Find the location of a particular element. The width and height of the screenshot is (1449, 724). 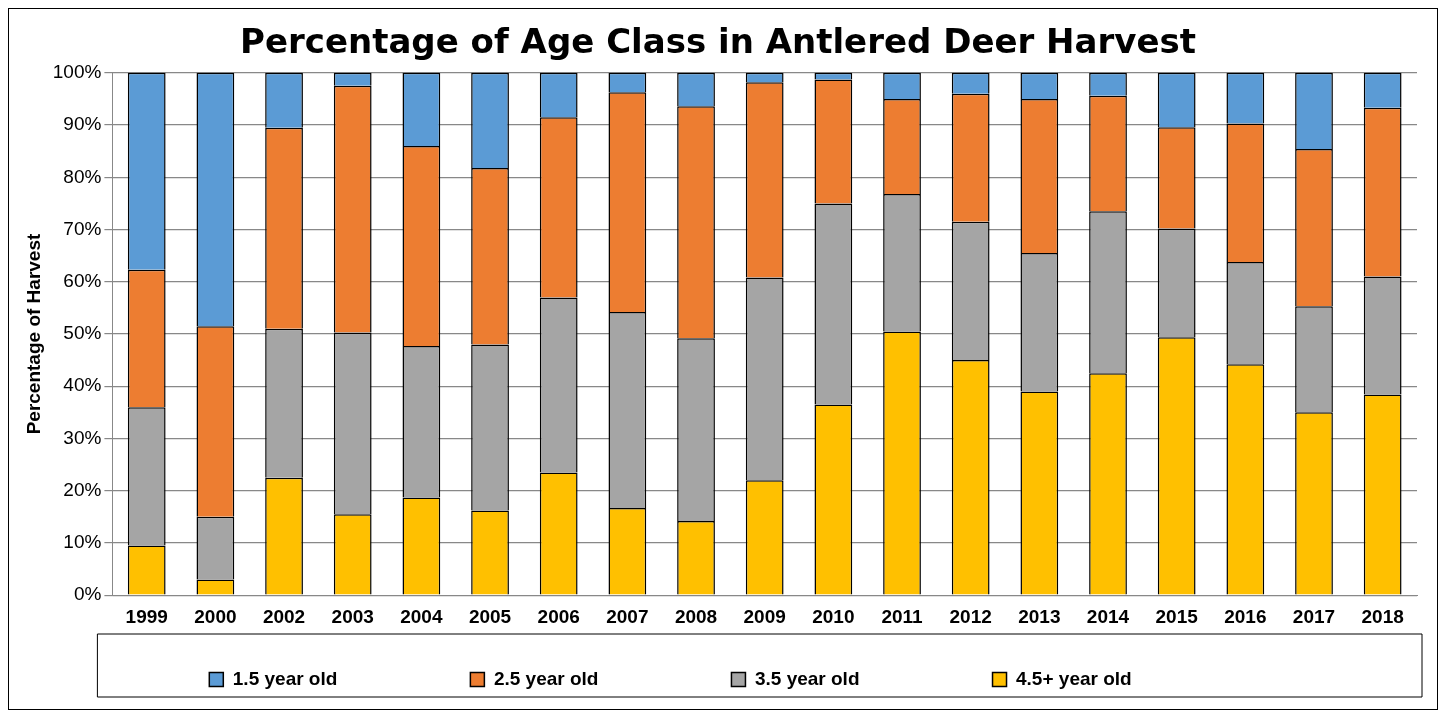

y-tick-label: 40% is located at coordinates (82, 385).